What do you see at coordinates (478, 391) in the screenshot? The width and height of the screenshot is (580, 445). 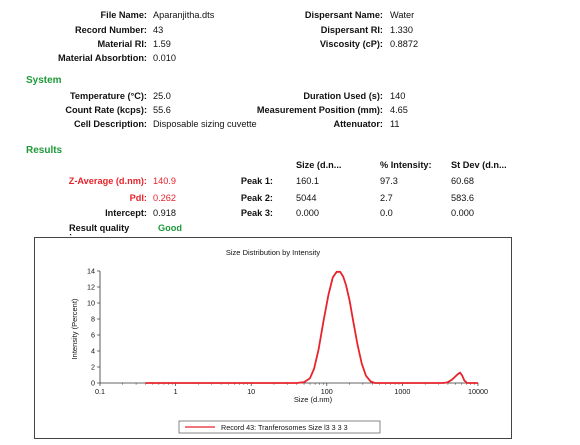 I see `x-tick-label: 10000` at bounding box center [478, 391].